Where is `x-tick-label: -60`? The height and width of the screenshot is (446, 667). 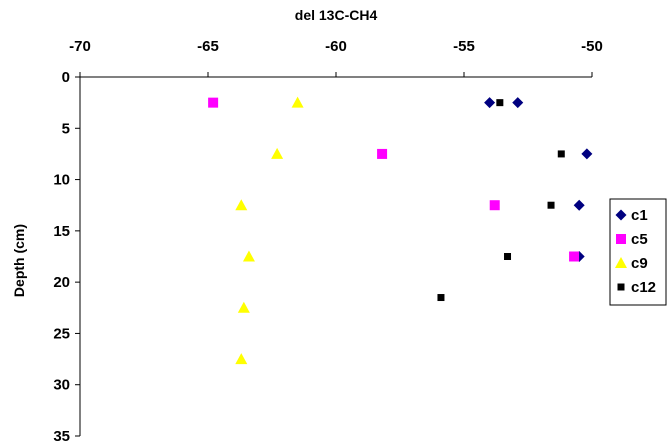
x-tick-label: -60 is located at coordinates (336, 46).